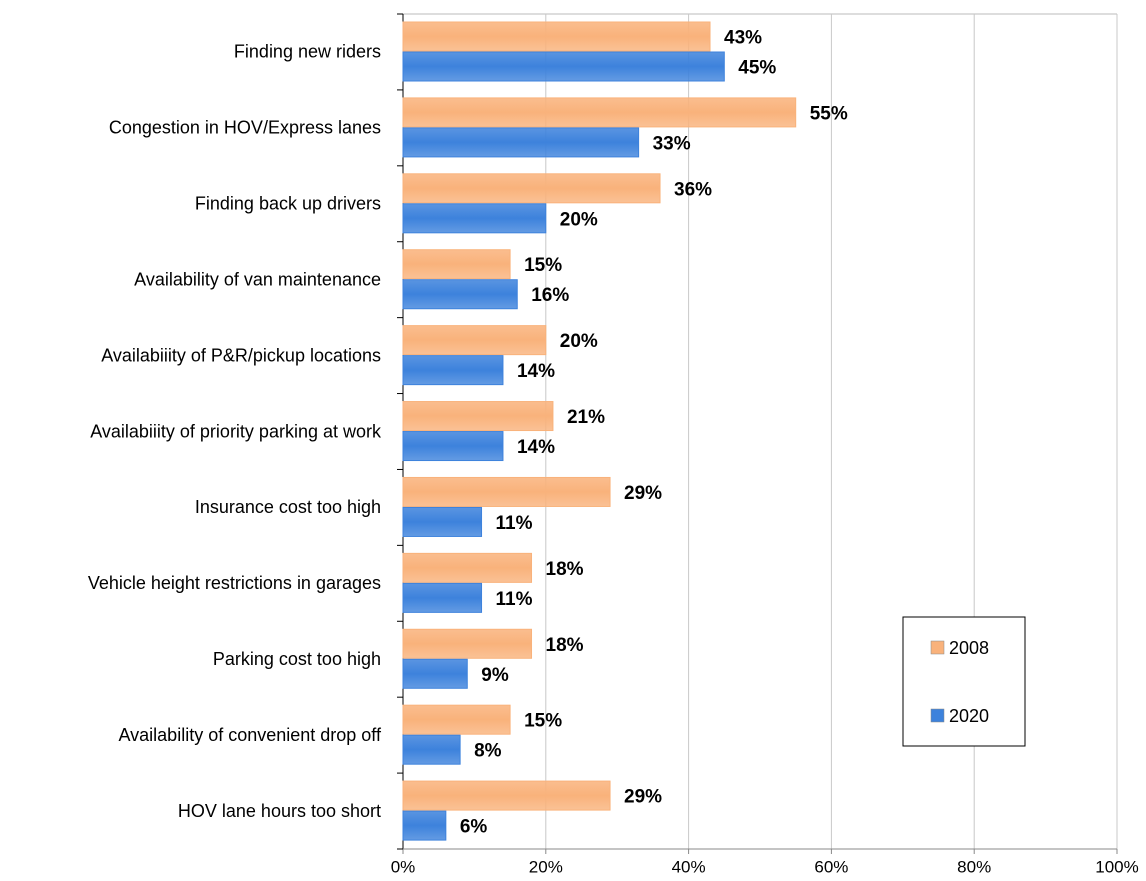 The height and width of the screenshot is (881, 1146). I want to click on value-label: 36%, so click(693, 189).